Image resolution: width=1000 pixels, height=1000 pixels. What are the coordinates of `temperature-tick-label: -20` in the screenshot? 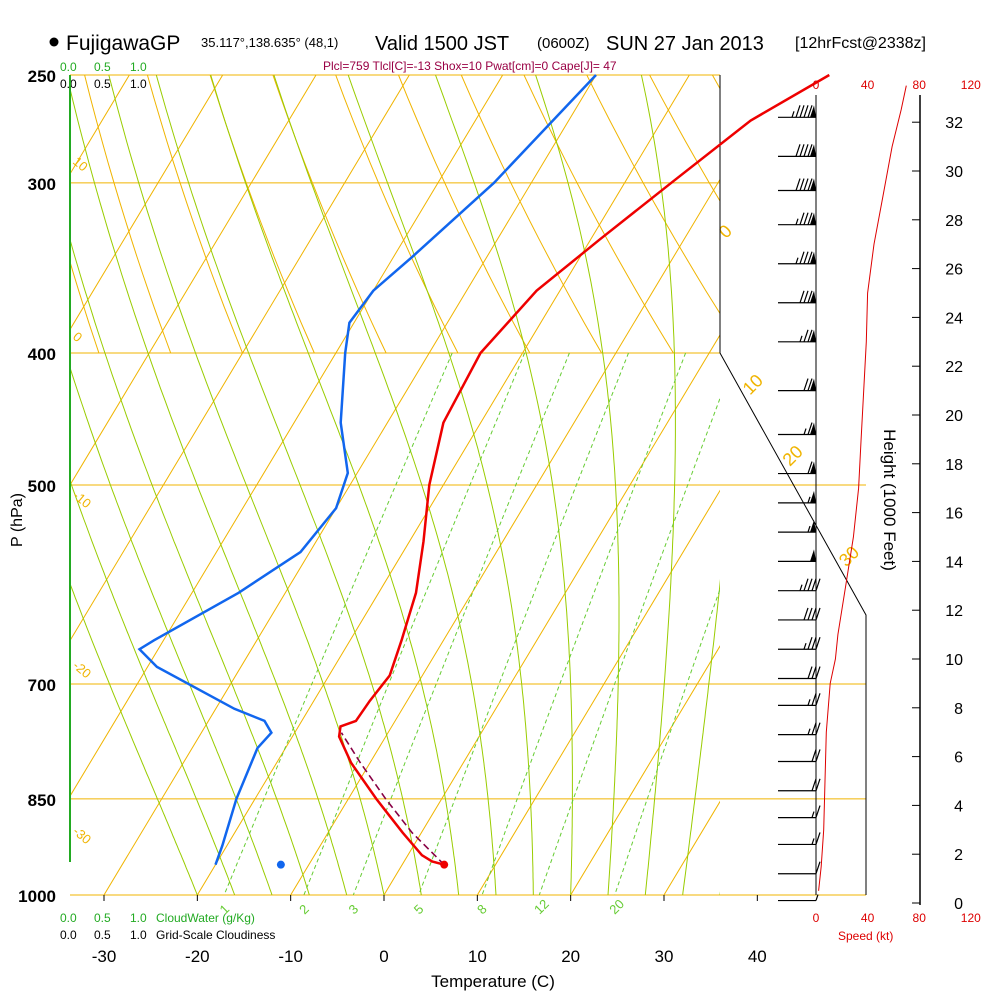 It's located at (197, 956).